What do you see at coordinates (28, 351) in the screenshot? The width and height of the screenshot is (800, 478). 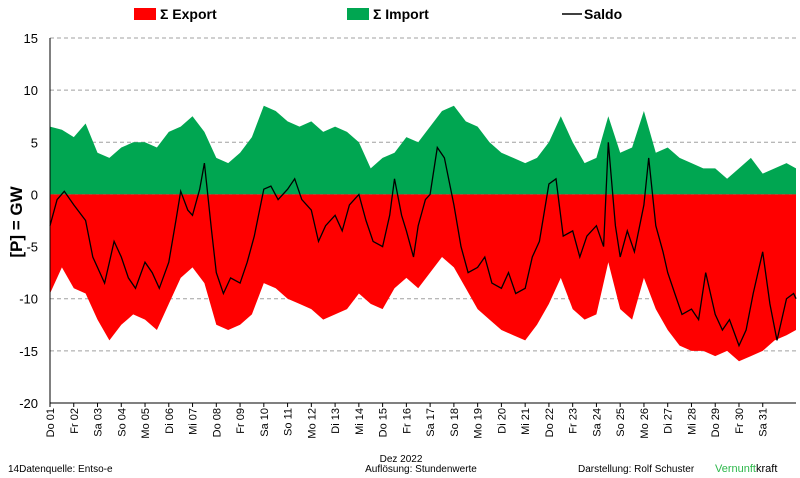 I see `y-tick-label: -15` at bounding box center [28, 351].